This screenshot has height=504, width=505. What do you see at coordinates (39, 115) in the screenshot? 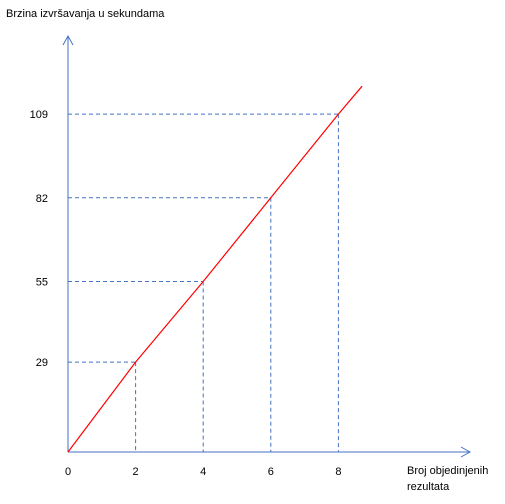
I see `y-tick-label: 109` at bounding box center [39, 115].